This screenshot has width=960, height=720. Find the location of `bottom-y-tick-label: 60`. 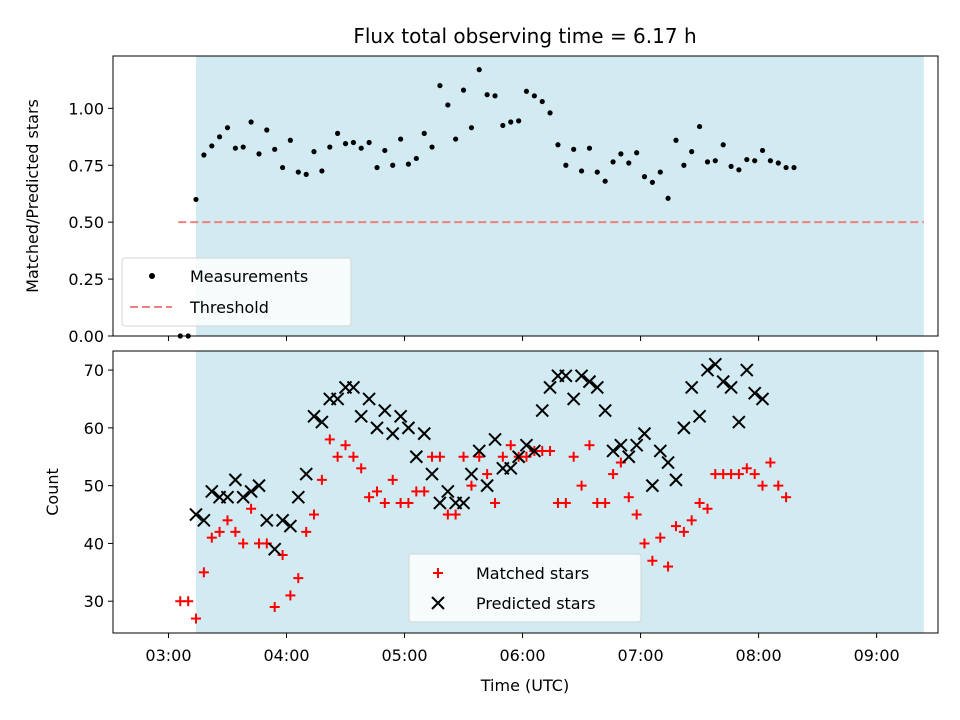

bottom-y-tick-label: 60 is located at coordinates (94, 428).